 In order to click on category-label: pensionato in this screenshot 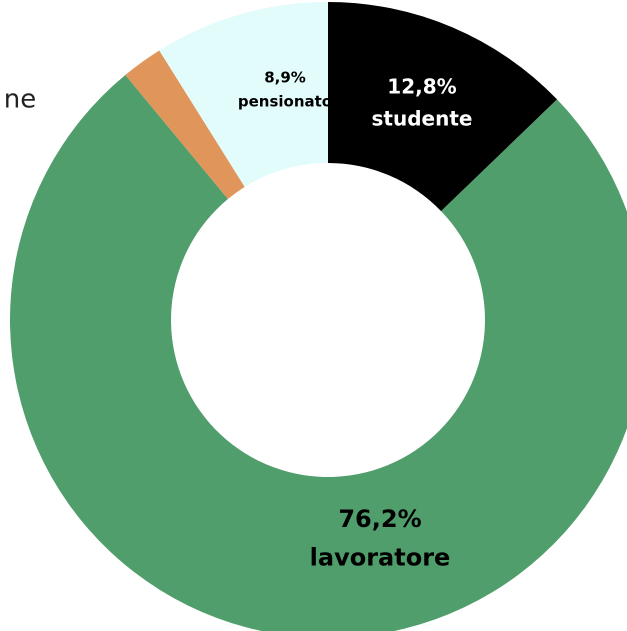, I will do `click(285, 102)`.